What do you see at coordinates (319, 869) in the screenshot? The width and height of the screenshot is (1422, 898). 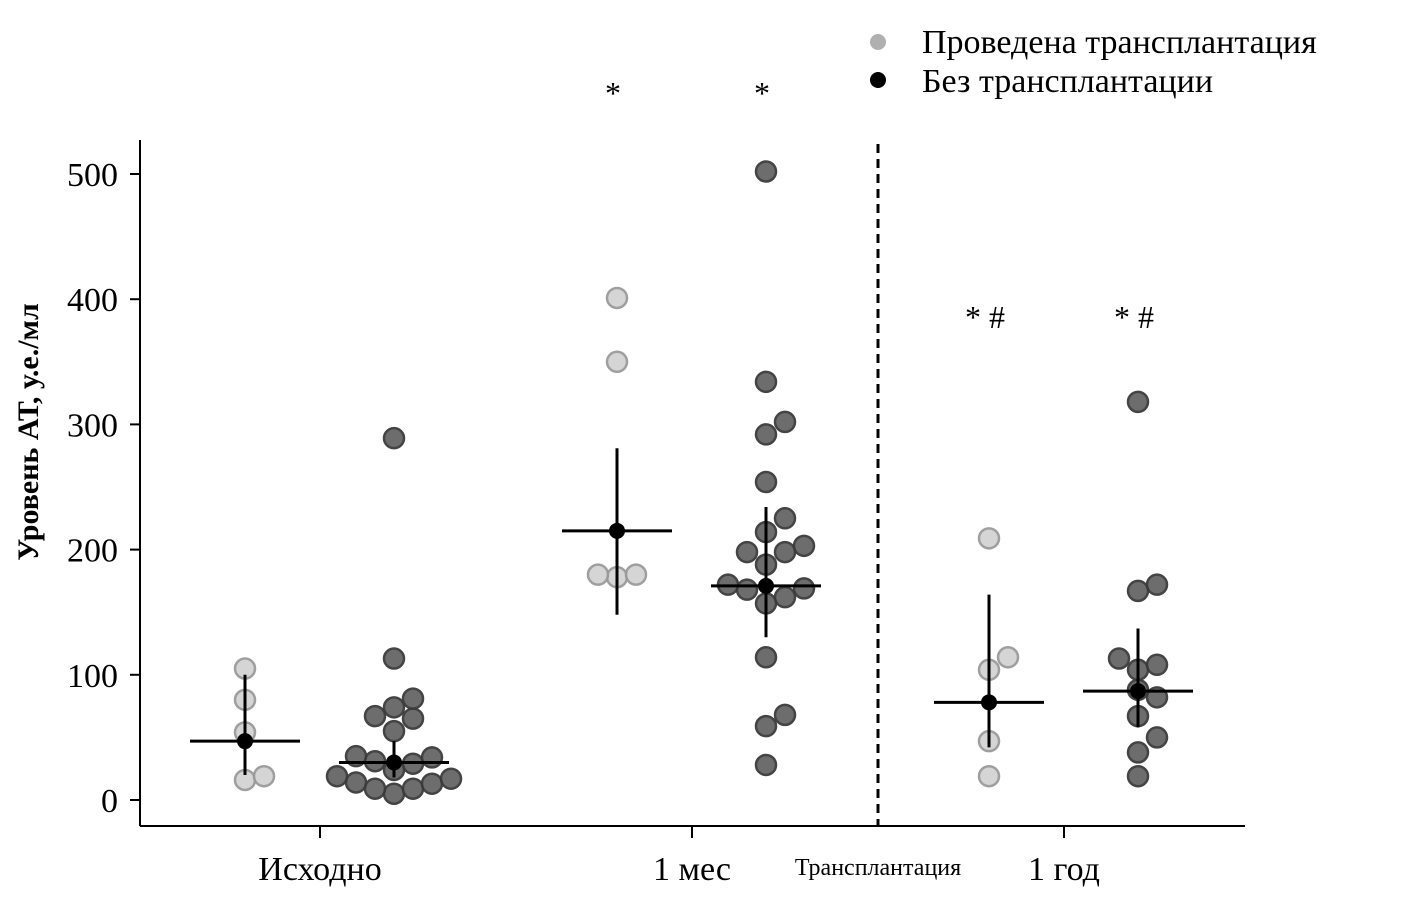 I see `x-tick-label: Исходно` at bounding box center [319, 869].